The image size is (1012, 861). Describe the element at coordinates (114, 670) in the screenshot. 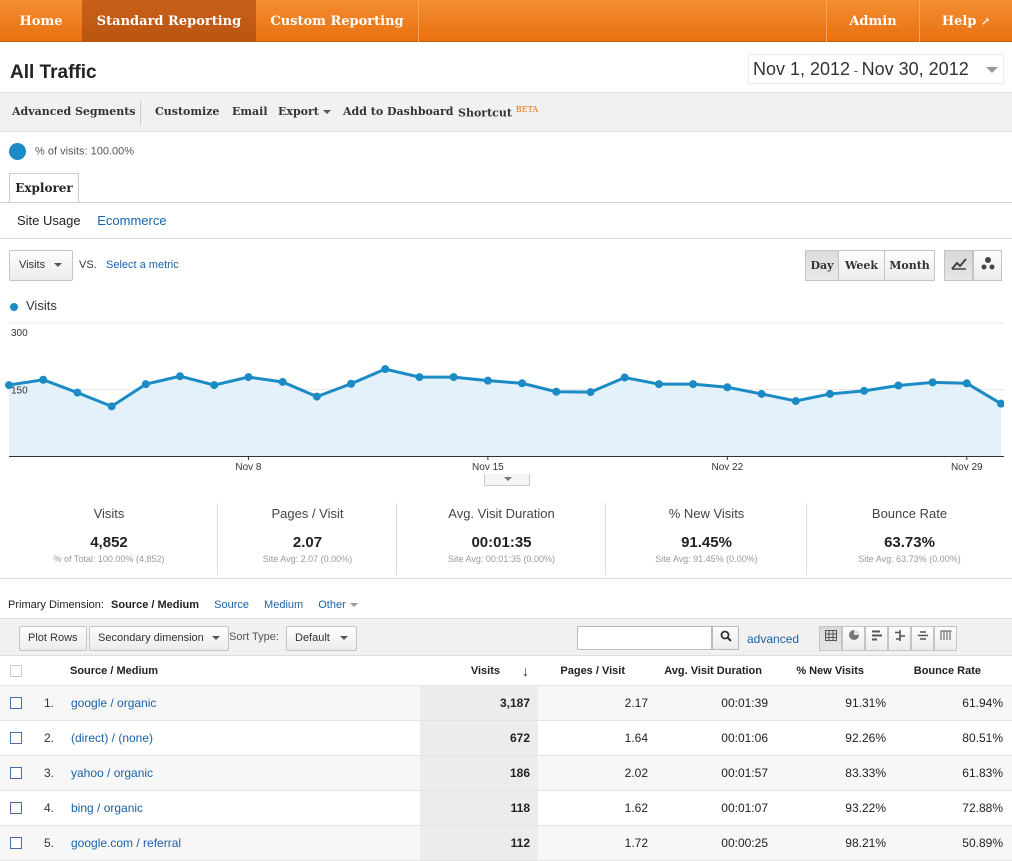

I see `header-source-medium: Source / Medium` at that location.